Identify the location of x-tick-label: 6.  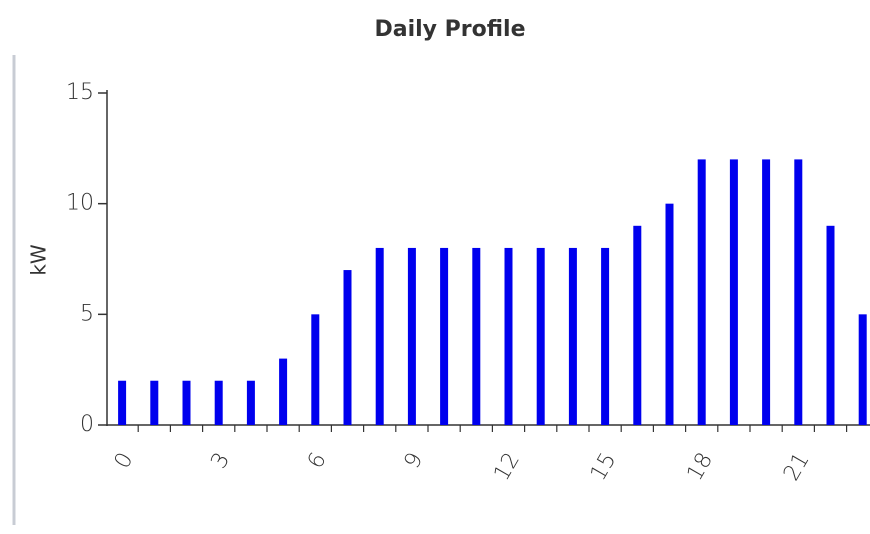
(317, 461).